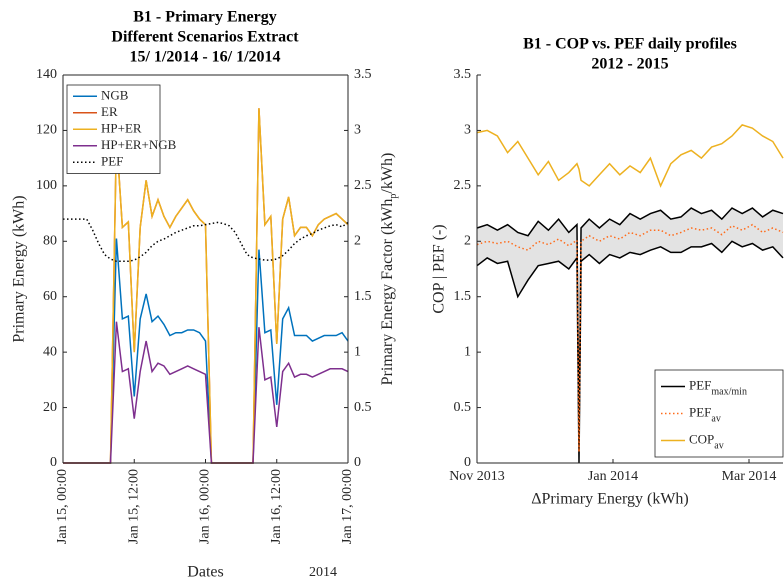  I want to click on text-part: ER, so click(109, 111).